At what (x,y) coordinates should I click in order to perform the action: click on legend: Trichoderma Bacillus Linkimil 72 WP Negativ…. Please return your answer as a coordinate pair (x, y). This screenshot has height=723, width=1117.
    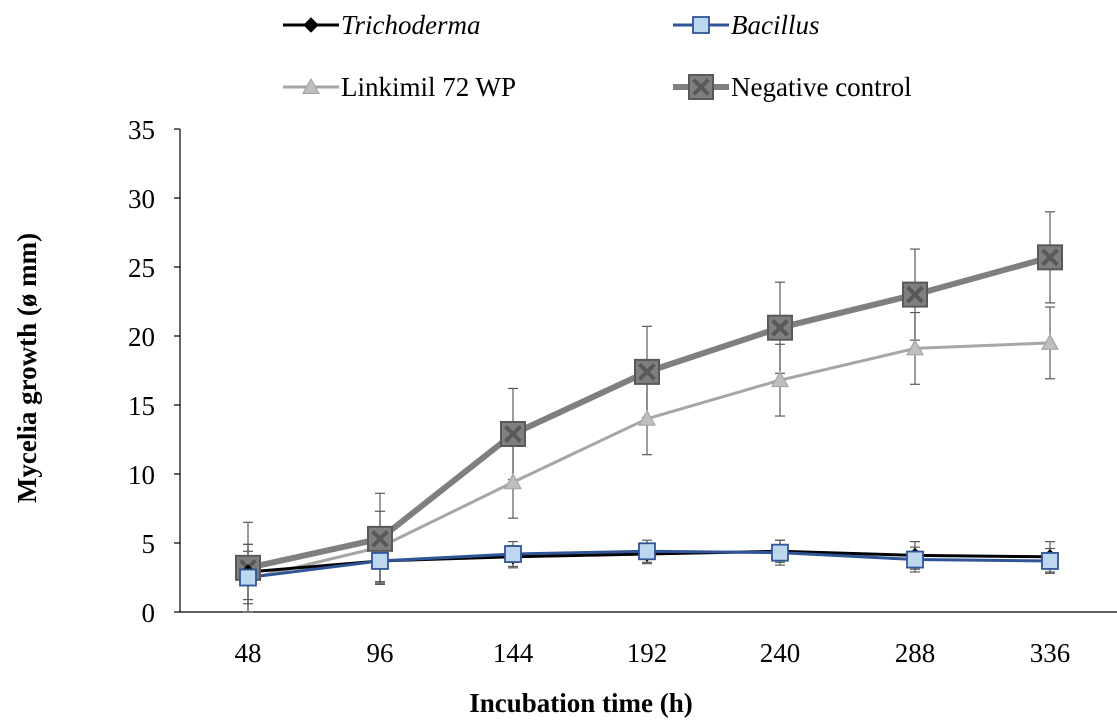
    Looking at the image, I should click on (597, 56).